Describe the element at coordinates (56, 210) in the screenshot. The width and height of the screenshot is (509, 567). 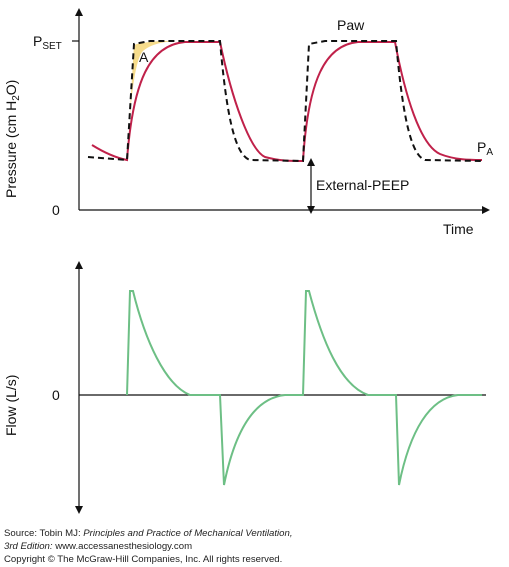
I see `pressure-zero-label: 0` at that location.